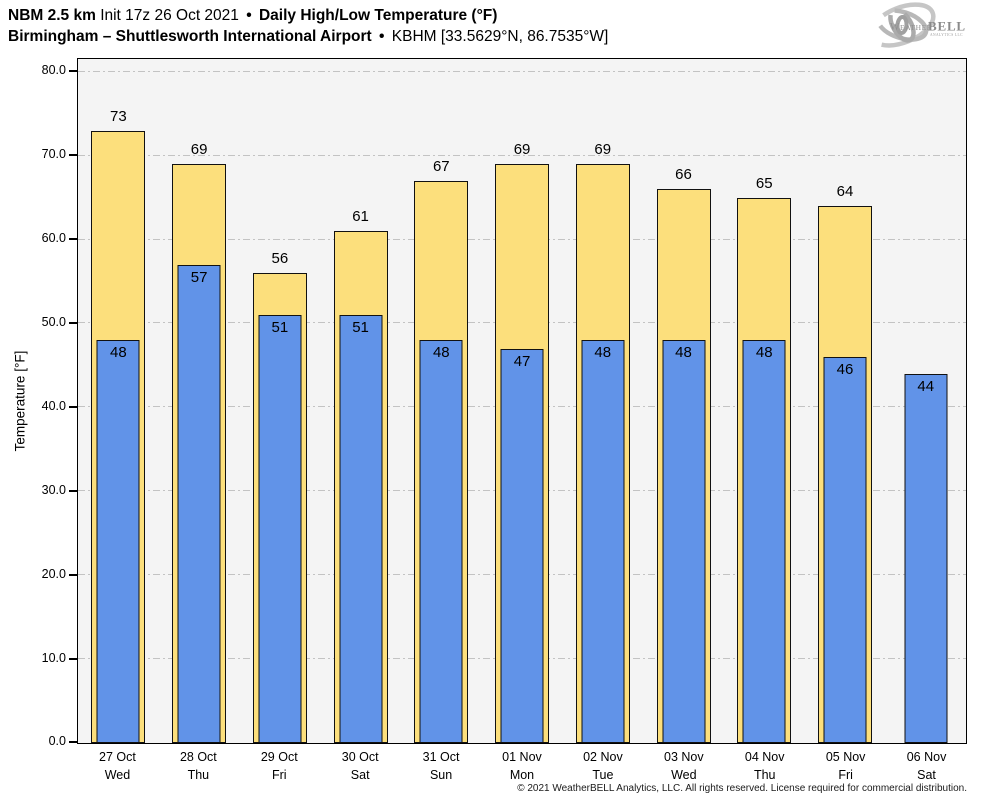 The image size is (984, 808). Describe the element at coordinates (53, 321) in the screenshot. I see `y-tick-label: 50.0` at that location.